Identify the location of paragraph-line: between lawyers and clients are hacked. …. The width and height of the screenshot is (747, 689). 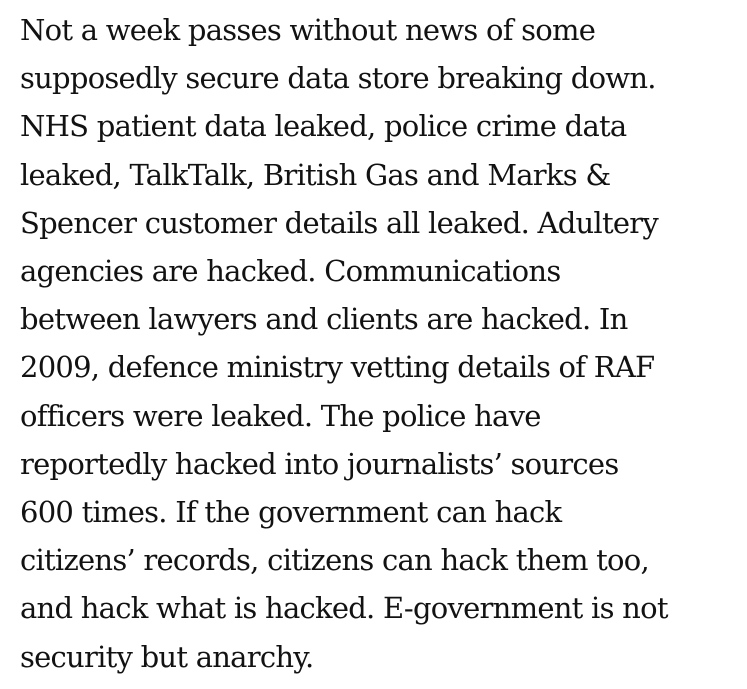
(324, 319).